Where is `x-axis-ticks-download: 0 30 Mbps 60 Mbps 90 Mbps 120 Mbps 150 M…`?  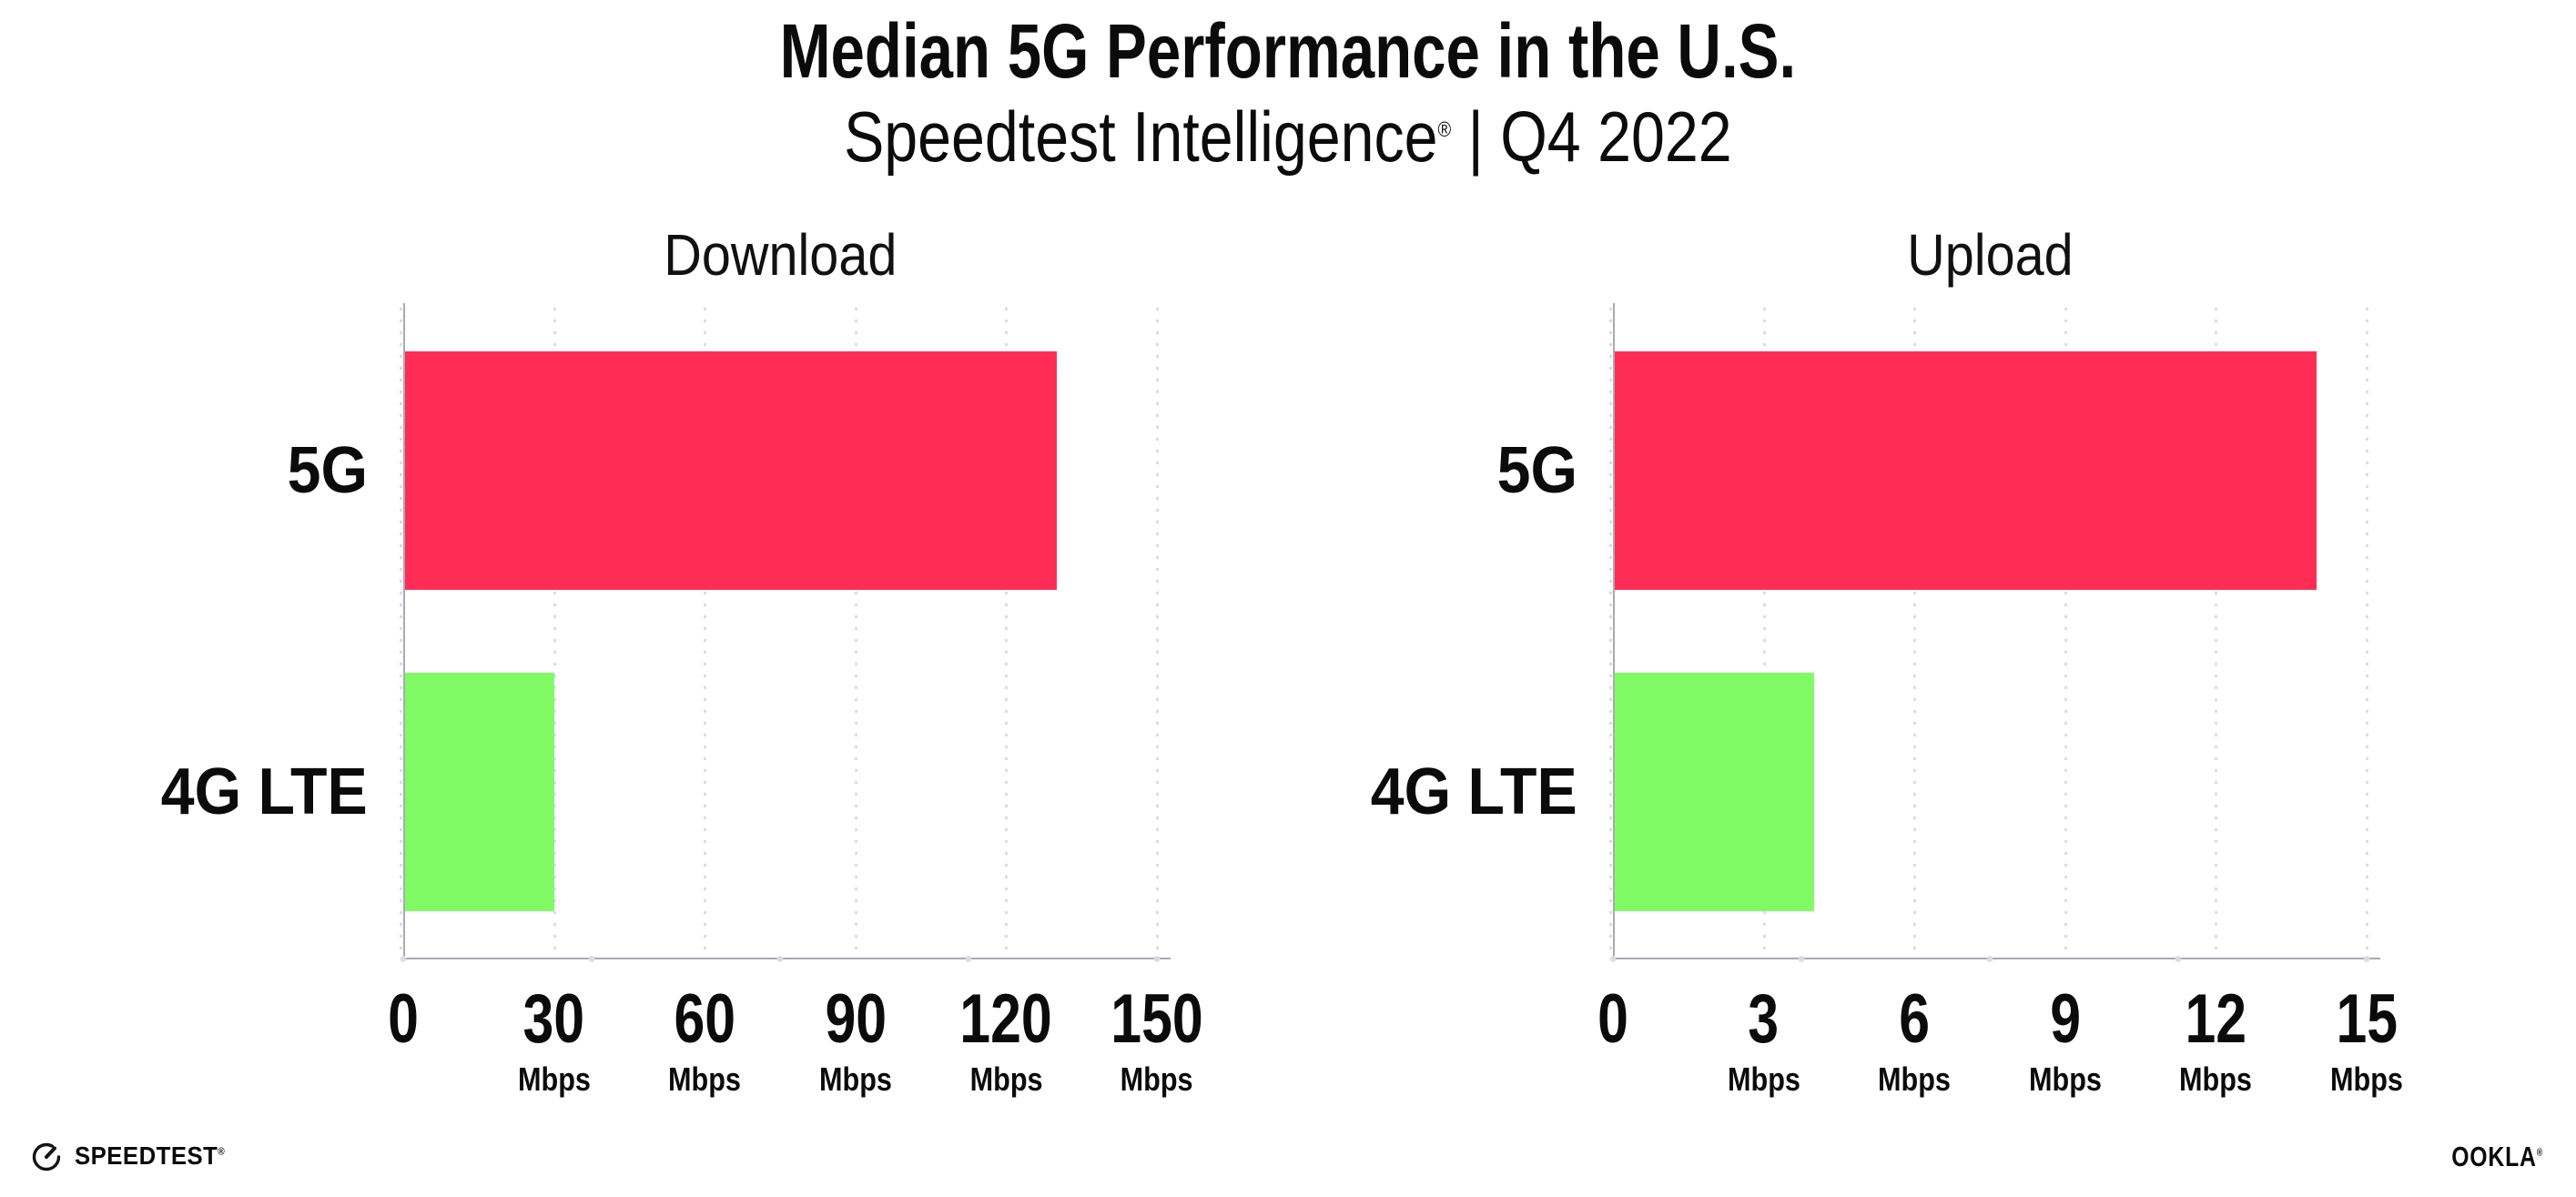
x-axis-ticks-download: 0 30 Mbps 60 Mbps 90 Mbps 120 Mbps 150 M… is located at coordinates (795, 1049).